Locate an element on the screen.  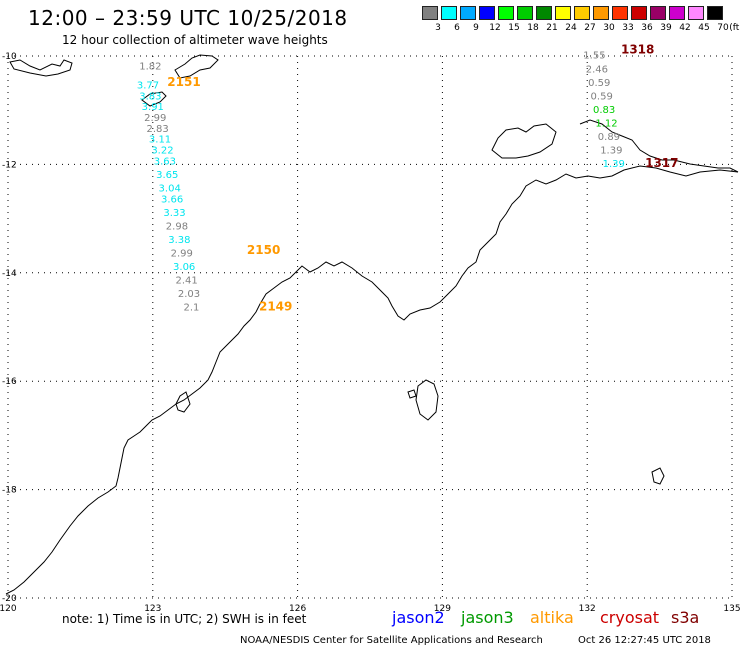
track-id-label: 2151 is located at coordinates (183, 82).